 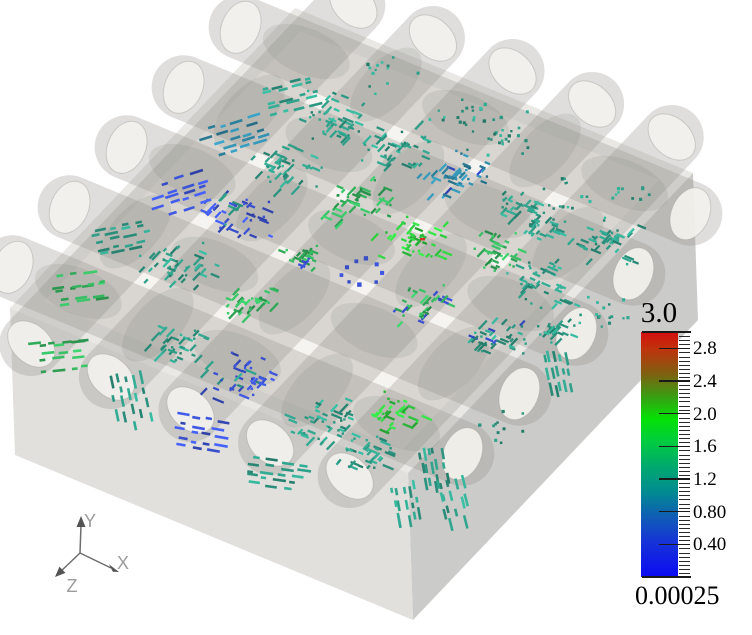 What do you see at coordinates (69, 563) in the screenshot?
I see `z-axis-line` at bounding box center [69, 563].